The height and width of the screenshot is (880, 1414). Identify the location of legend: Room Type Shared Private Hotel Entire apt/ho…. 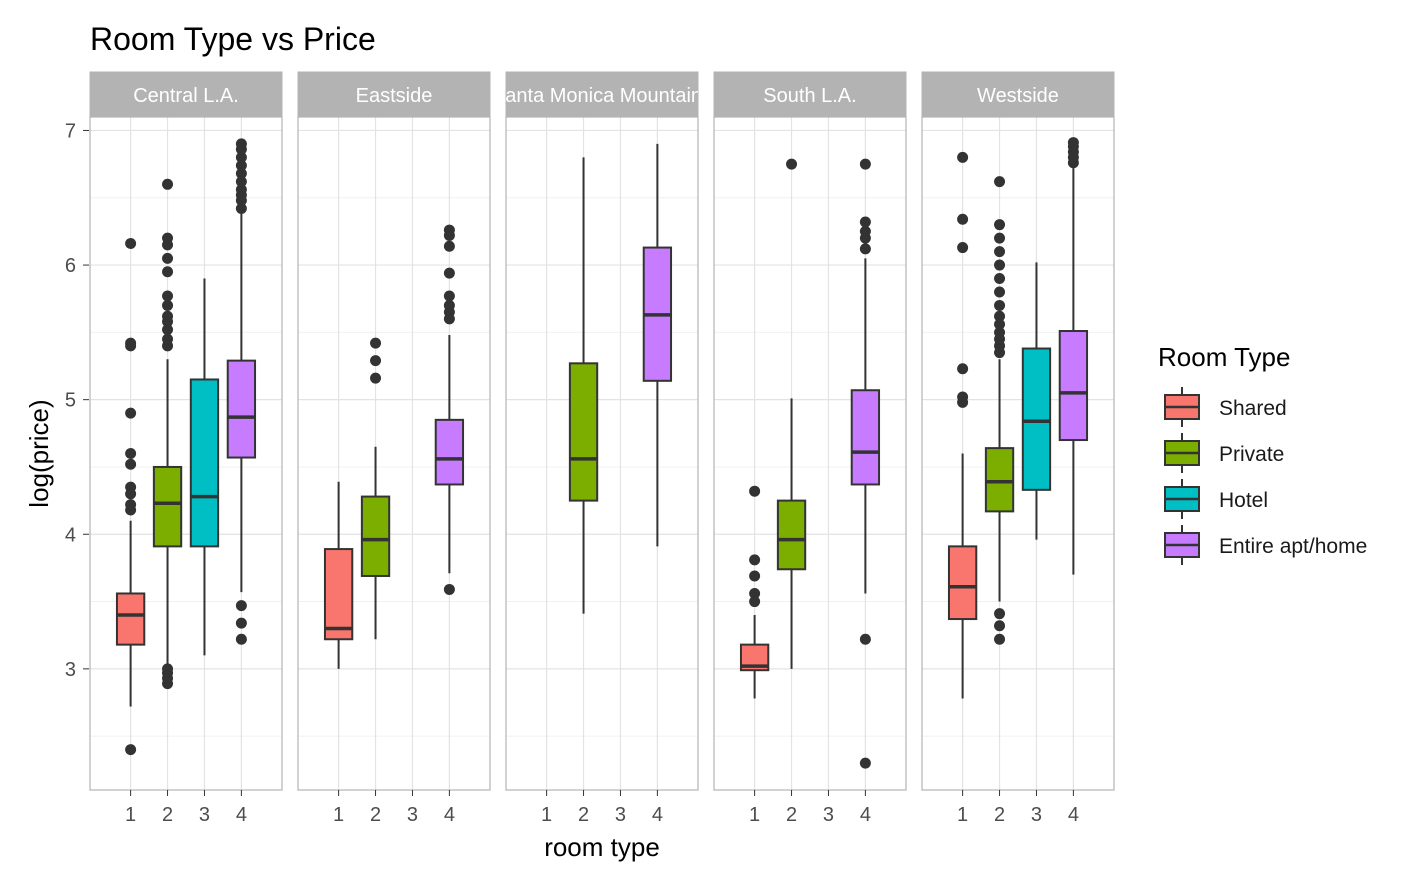
(1262, 453).